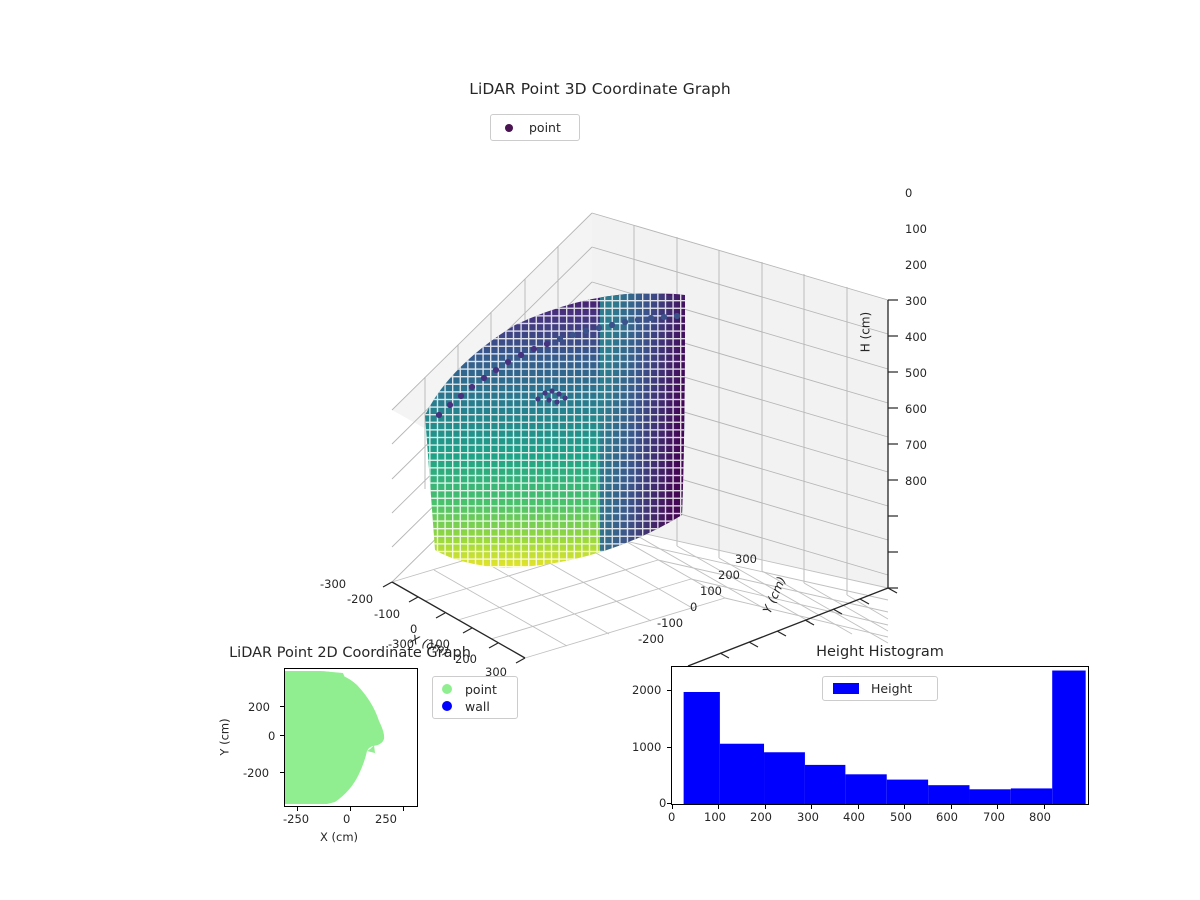  Describe the element at coordinates (259, 707) in the screenshot. I see `plot2d-ytick-200: 200` at that location.